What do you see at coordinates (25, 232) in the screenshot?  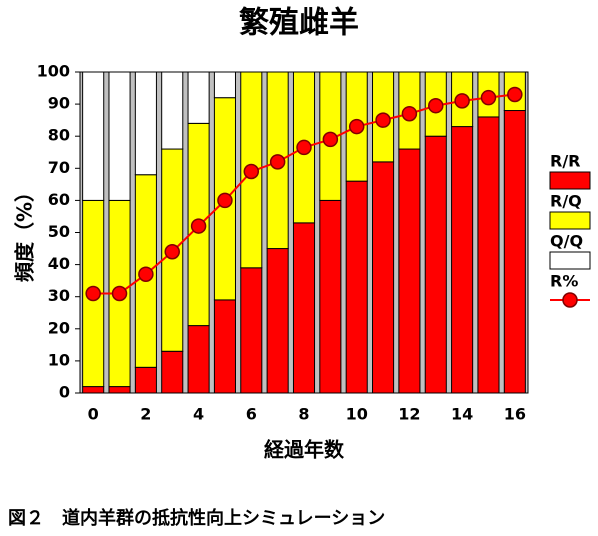 I see `y-axis-label: 頻度（%）` at bounding box center [25, 232].